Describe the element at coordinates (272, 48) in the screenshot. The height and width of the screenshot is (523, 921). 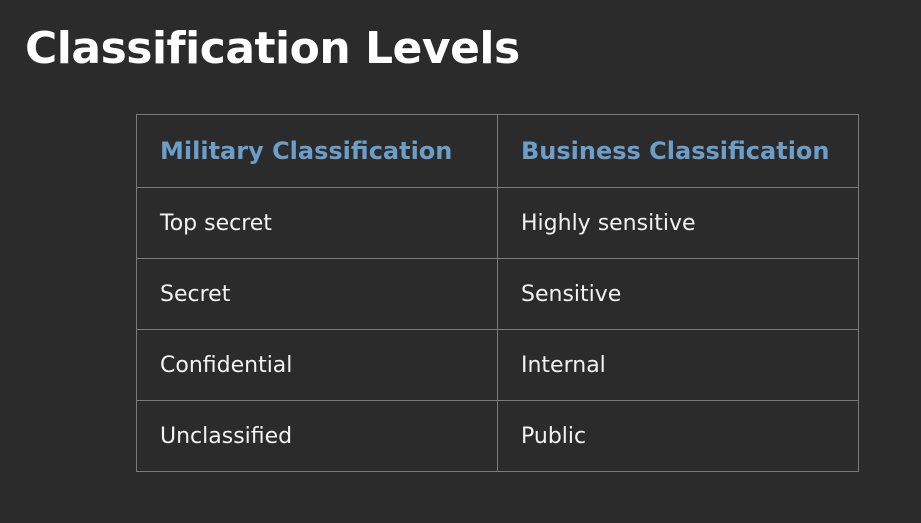
I see `slide-title: Classification Levels` at that location.